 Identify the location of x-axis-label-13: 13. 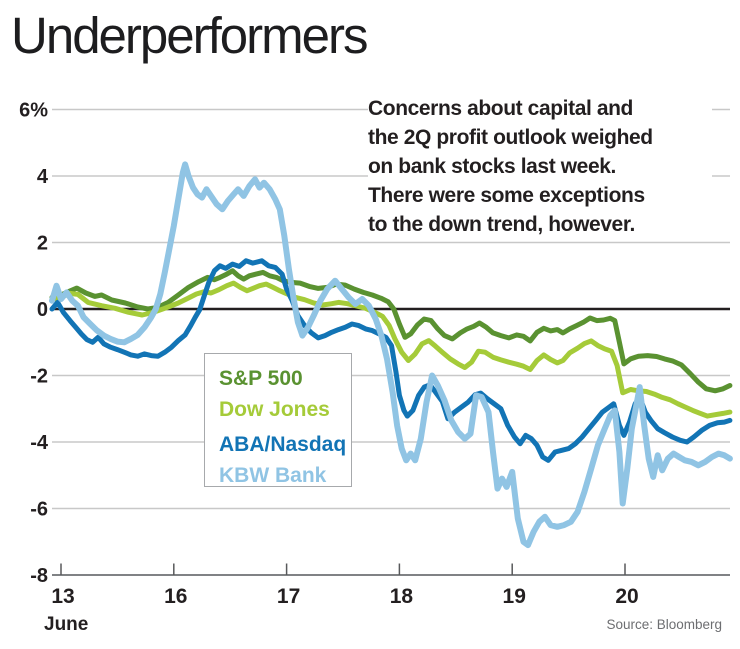
(62, 596).